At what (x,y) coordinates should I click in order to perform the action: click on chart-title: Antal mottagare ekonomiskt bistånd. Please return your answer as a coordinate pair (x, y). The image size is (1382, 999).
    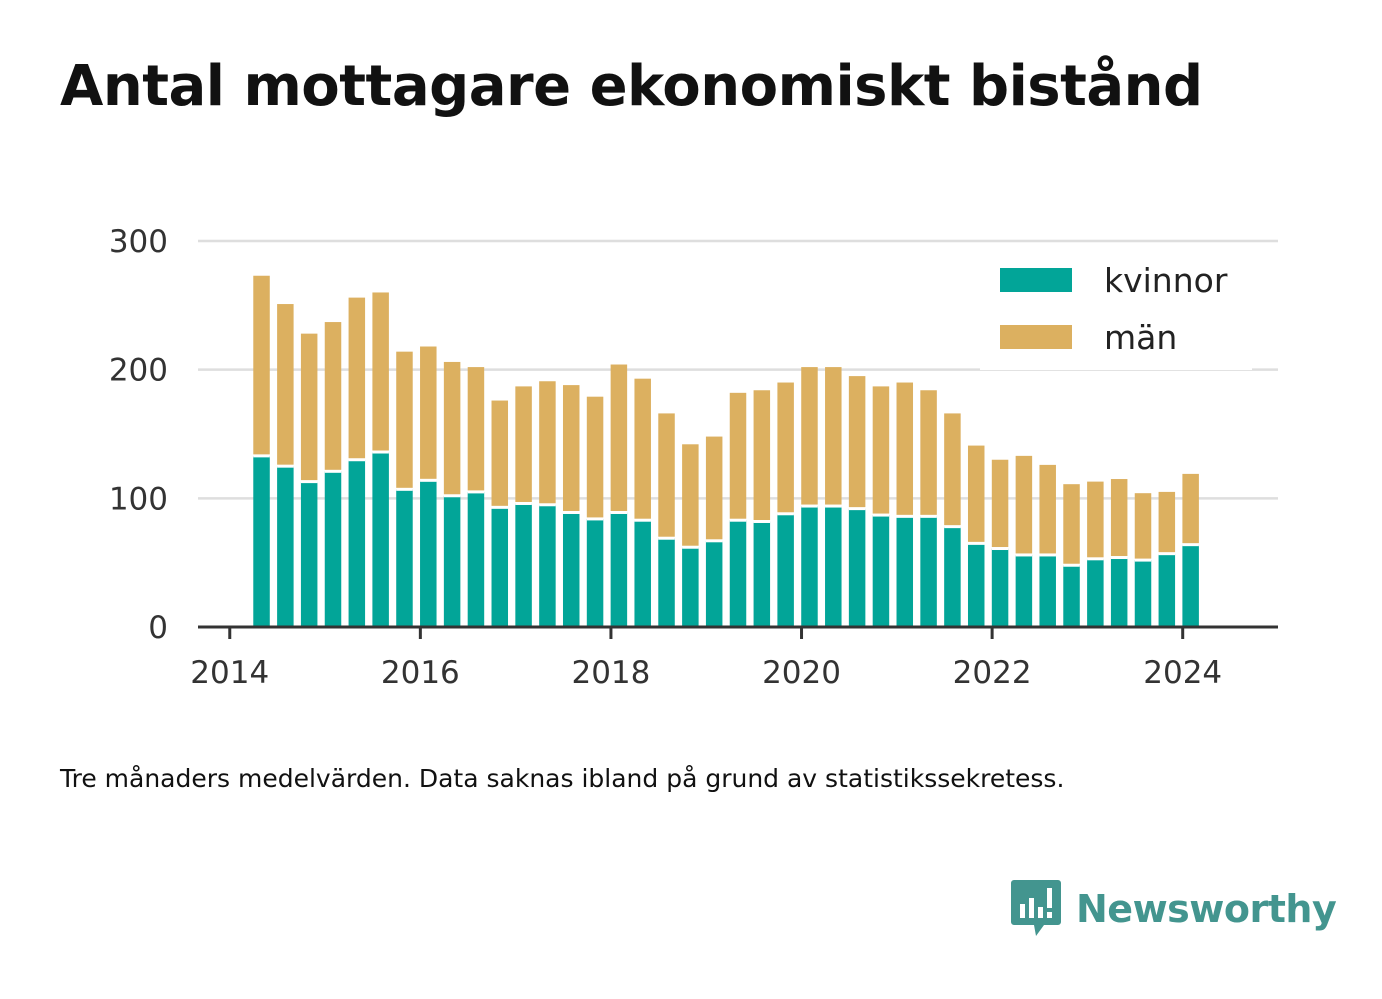
    Looking at the image, I should click on (631, 86).